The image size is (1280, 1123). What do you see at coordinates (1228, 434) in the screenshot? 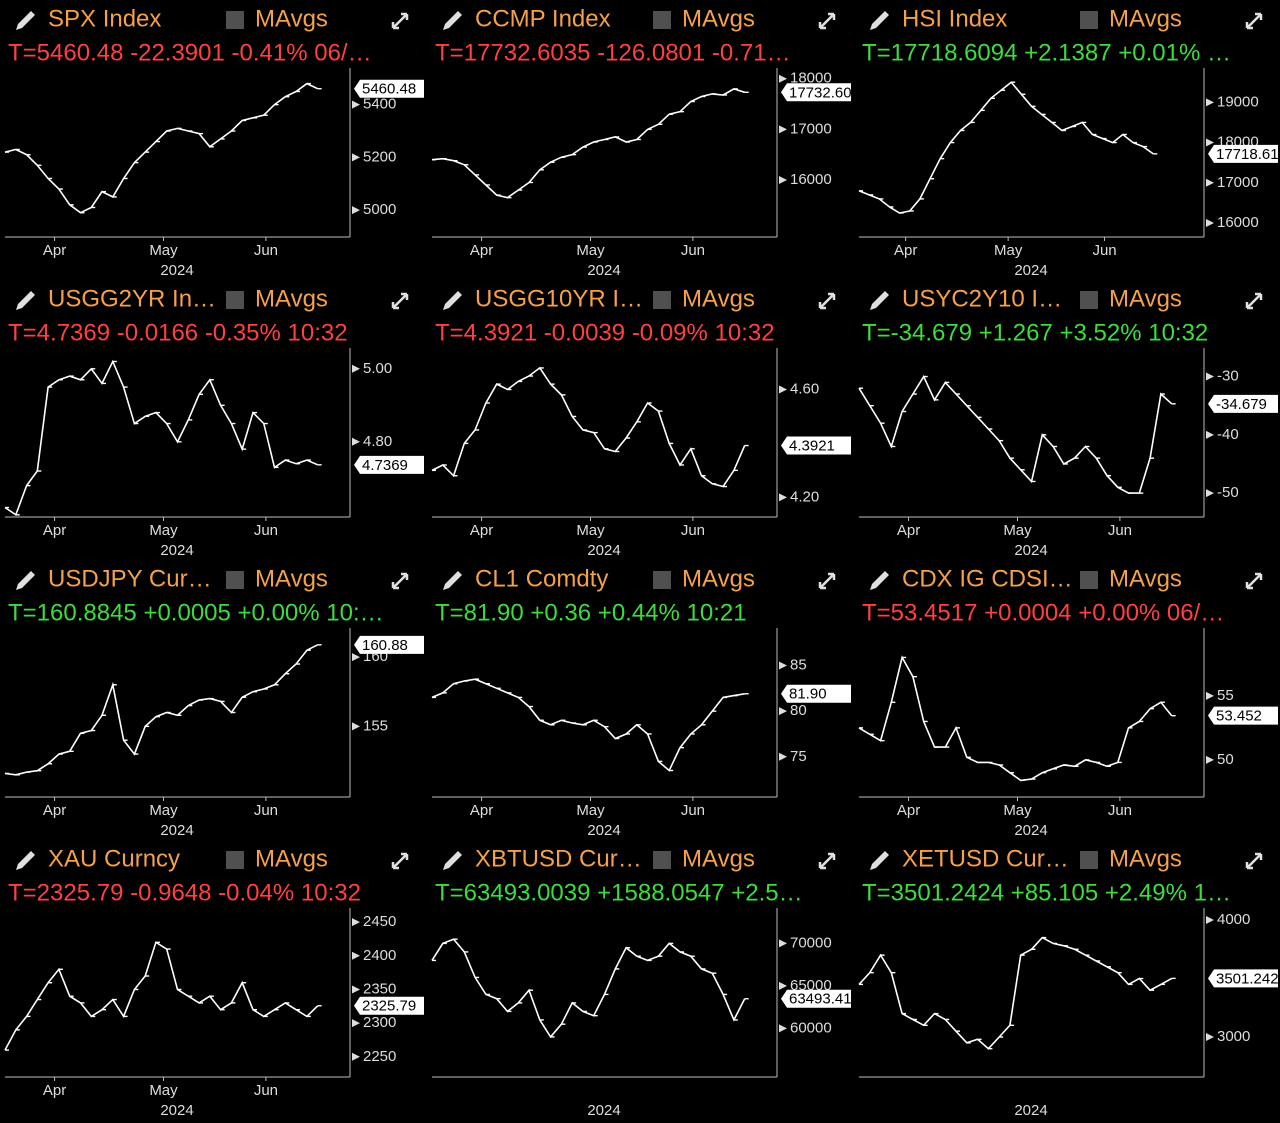
I see `y-tick-label: -40` at bounding box center [1228, 434].